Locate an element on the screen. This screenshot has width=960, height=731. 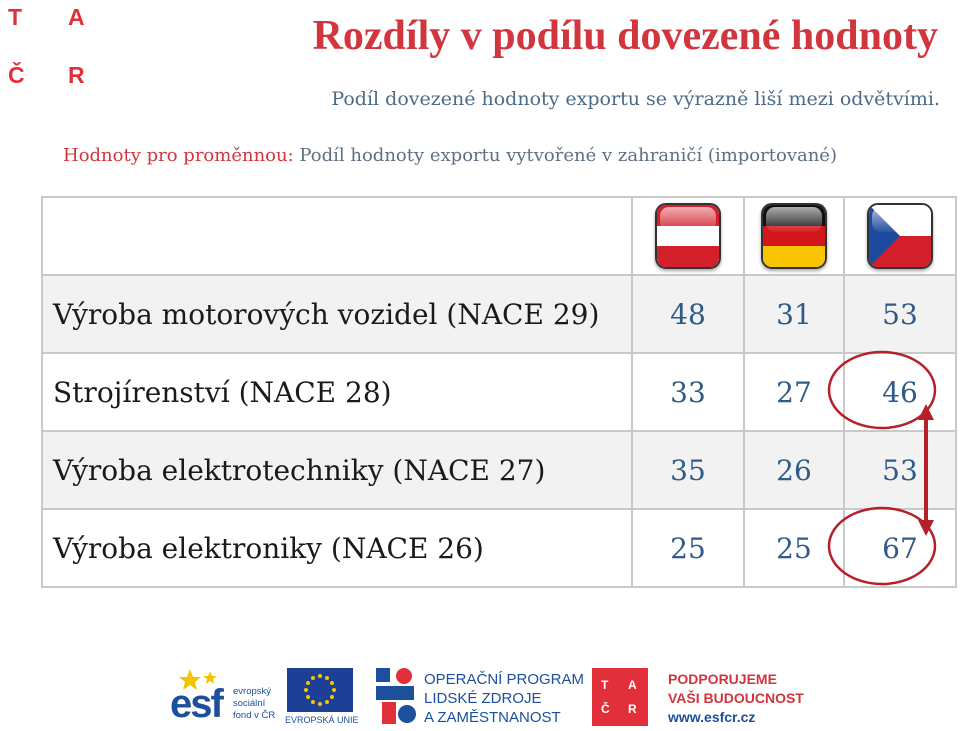
esf-logo: esf evropský sociální fond v ČR is located at coordinates (225, 697).